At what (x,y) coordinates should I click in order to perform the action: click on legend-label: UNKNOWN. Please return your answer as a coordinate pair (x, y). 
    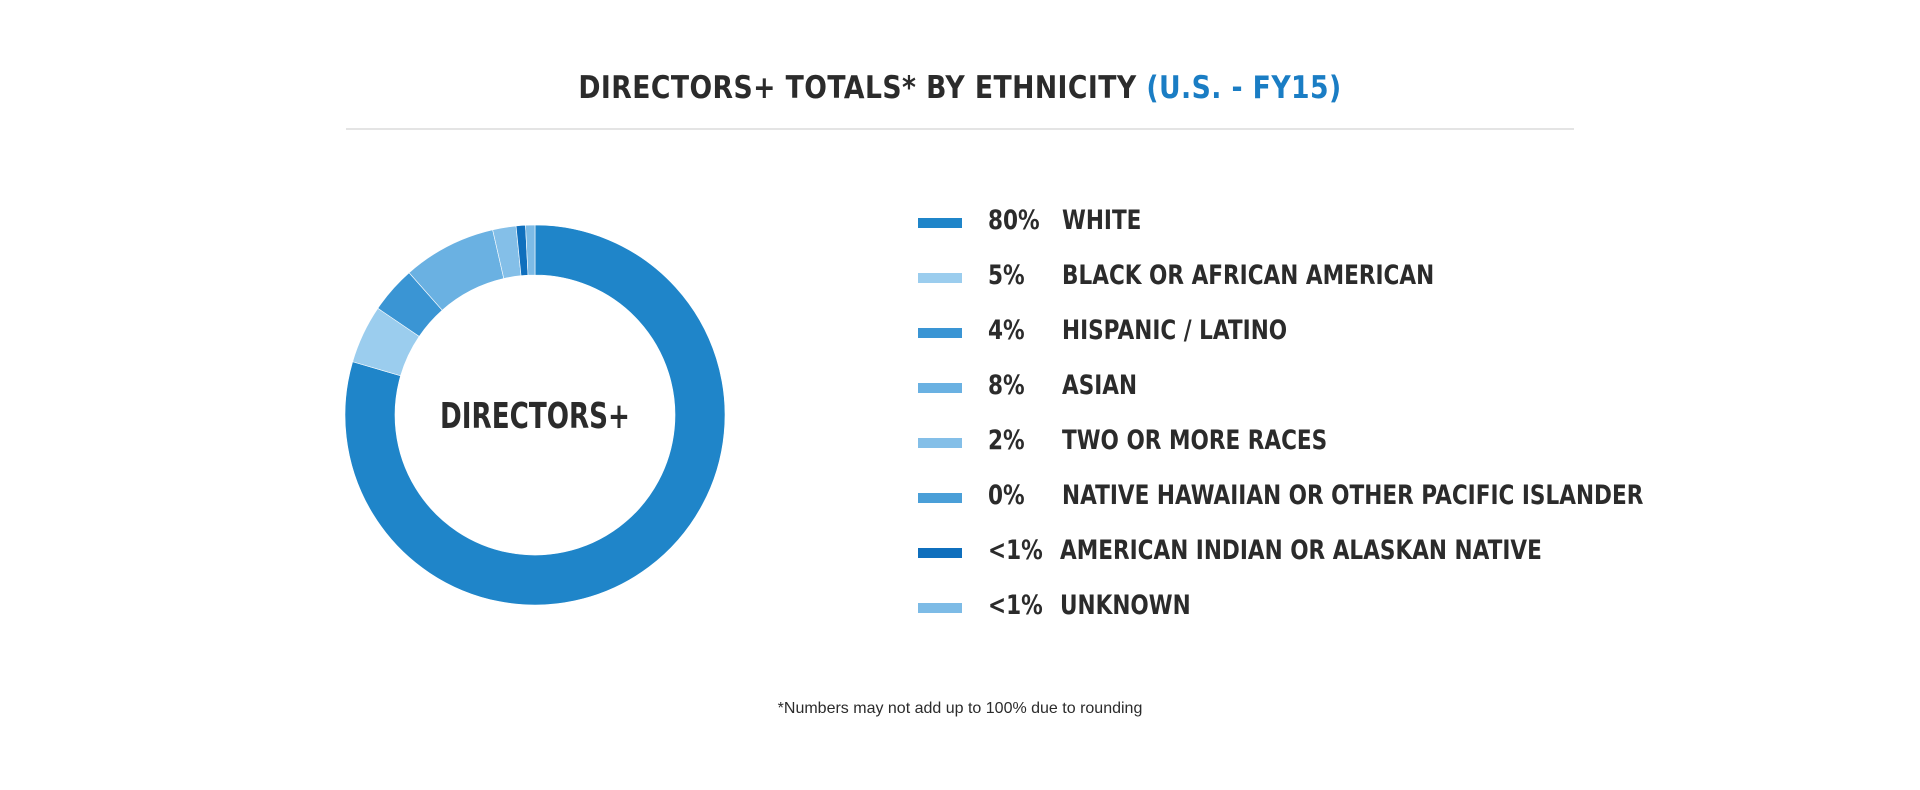
    Looking at the image, I should click on (1125, 605).